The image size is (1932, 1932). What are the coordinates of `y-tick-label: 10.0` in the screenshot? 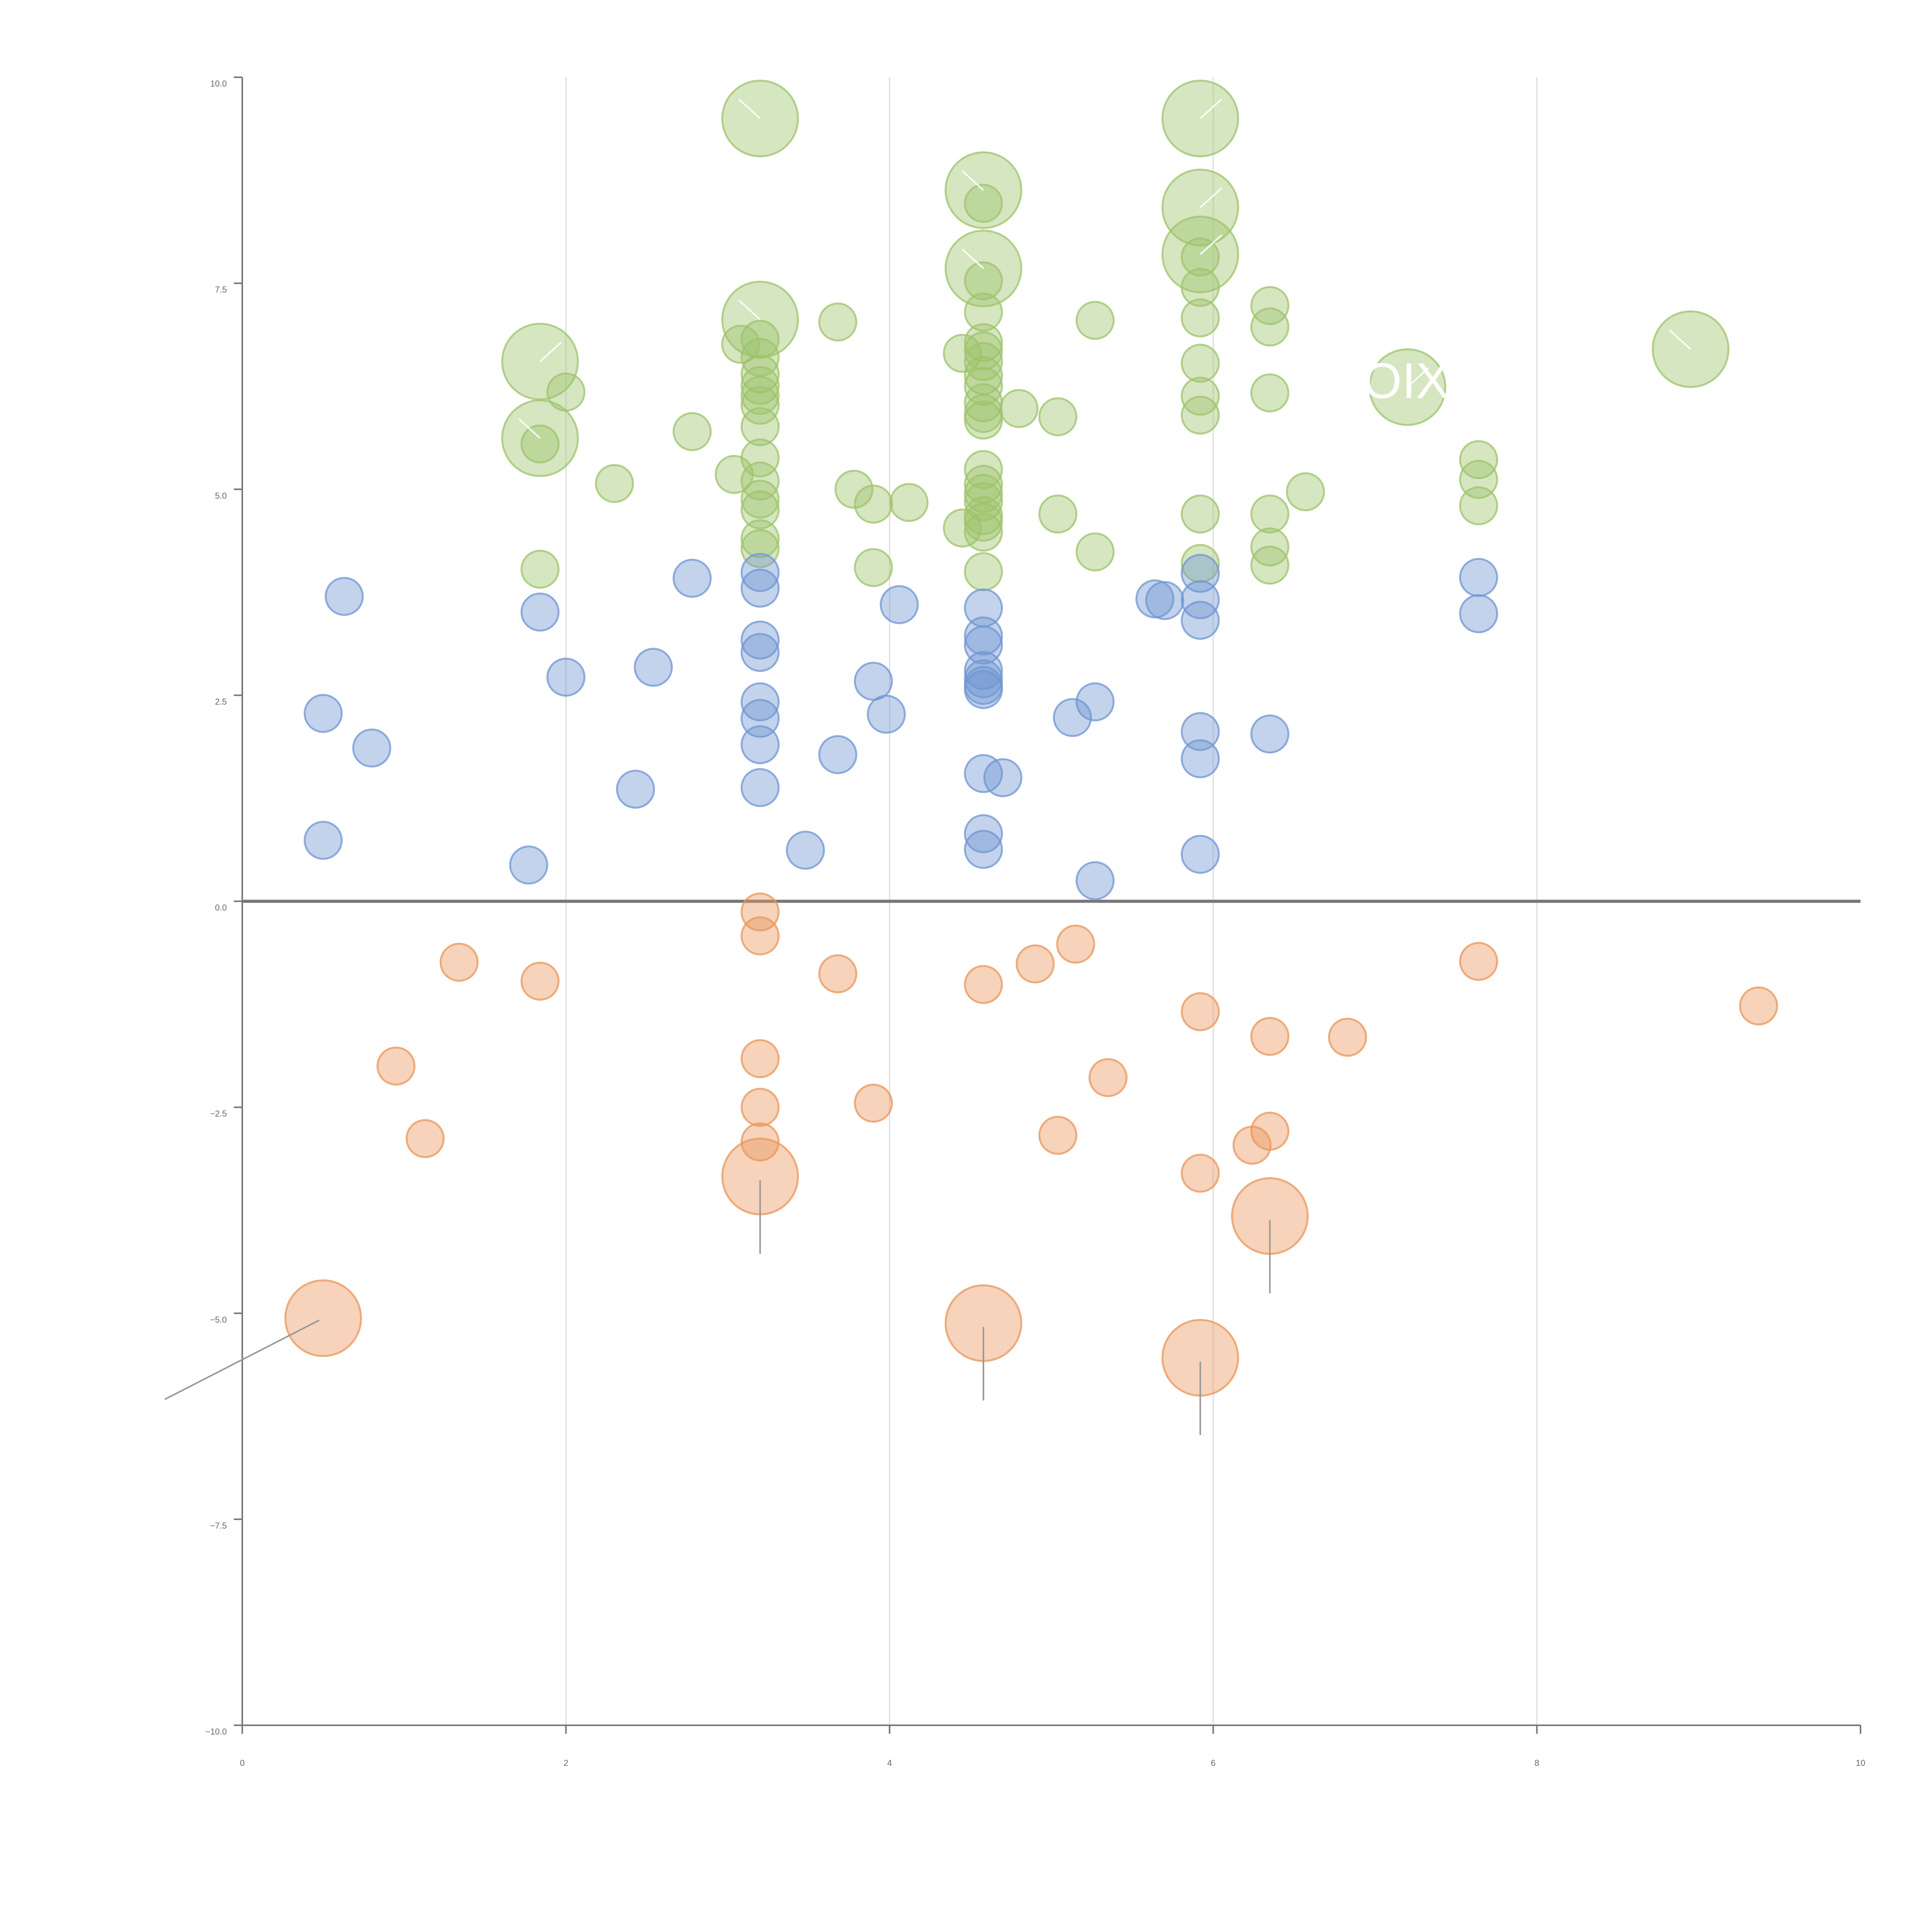 It's located at (218, 83).